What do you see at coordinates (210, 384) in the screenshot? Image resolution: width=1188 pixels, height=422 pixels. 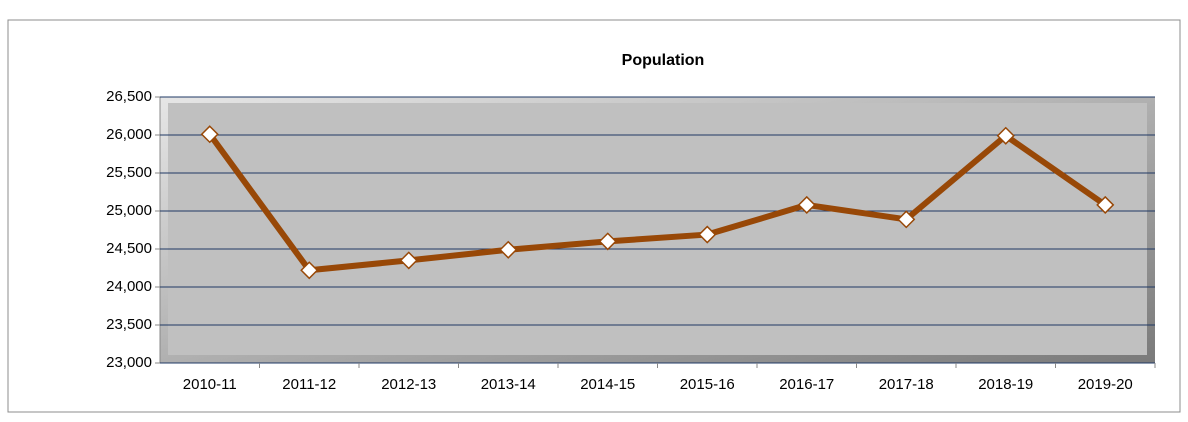 I see `x-tick-label: 2010-11` at bounding box center [210, 384].